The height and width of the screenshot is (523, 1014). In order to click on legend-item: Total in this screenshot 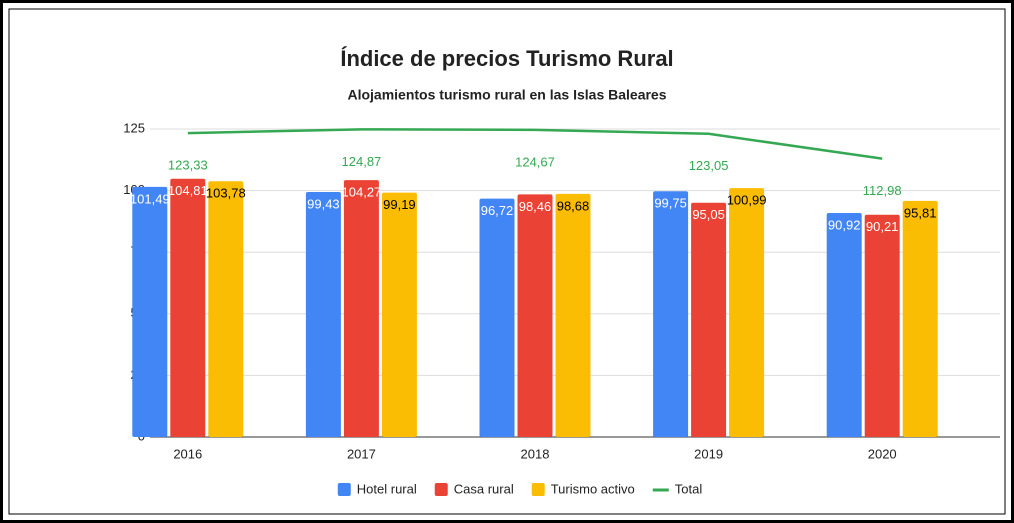, I will do `click(677, 488)`.